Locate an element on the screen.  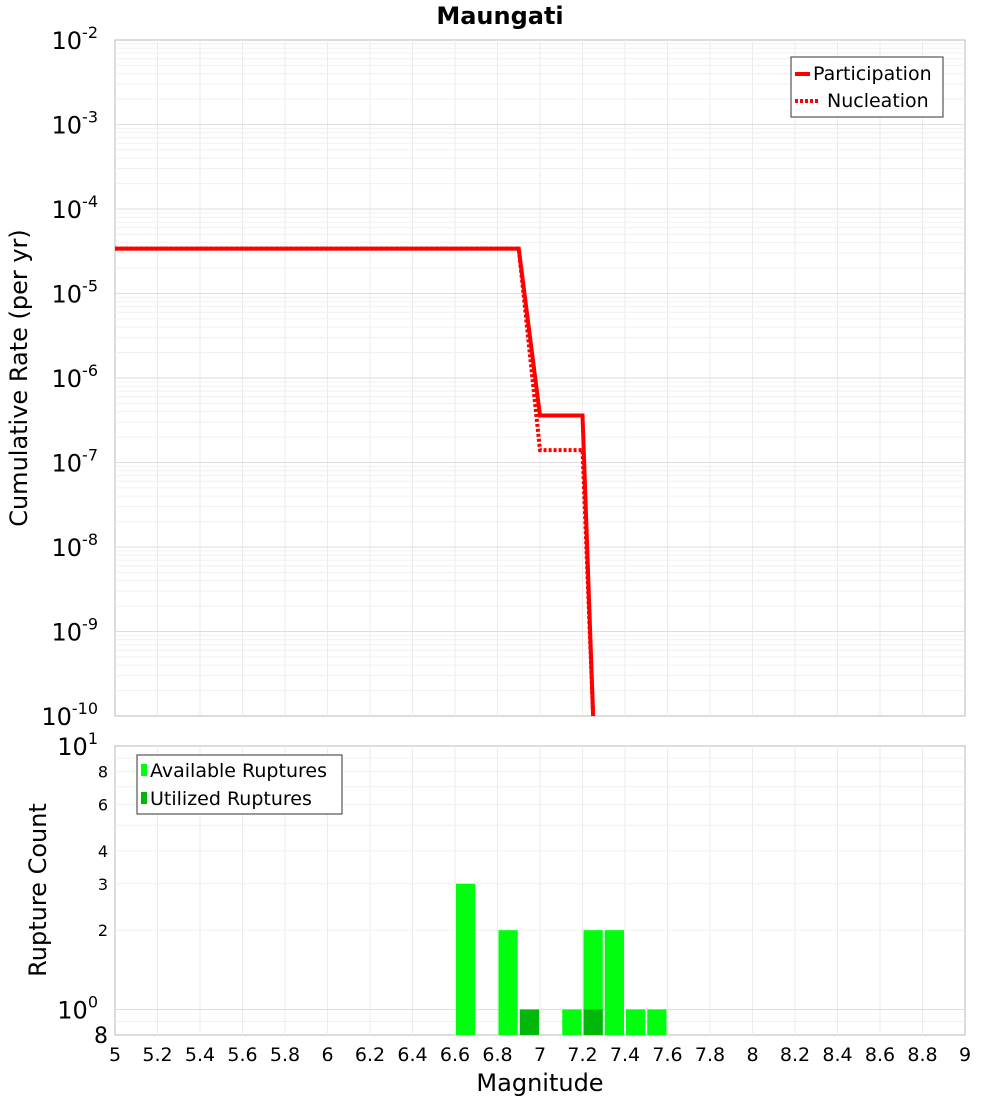
bottom-legend-box is located at coordinates (239, 784).